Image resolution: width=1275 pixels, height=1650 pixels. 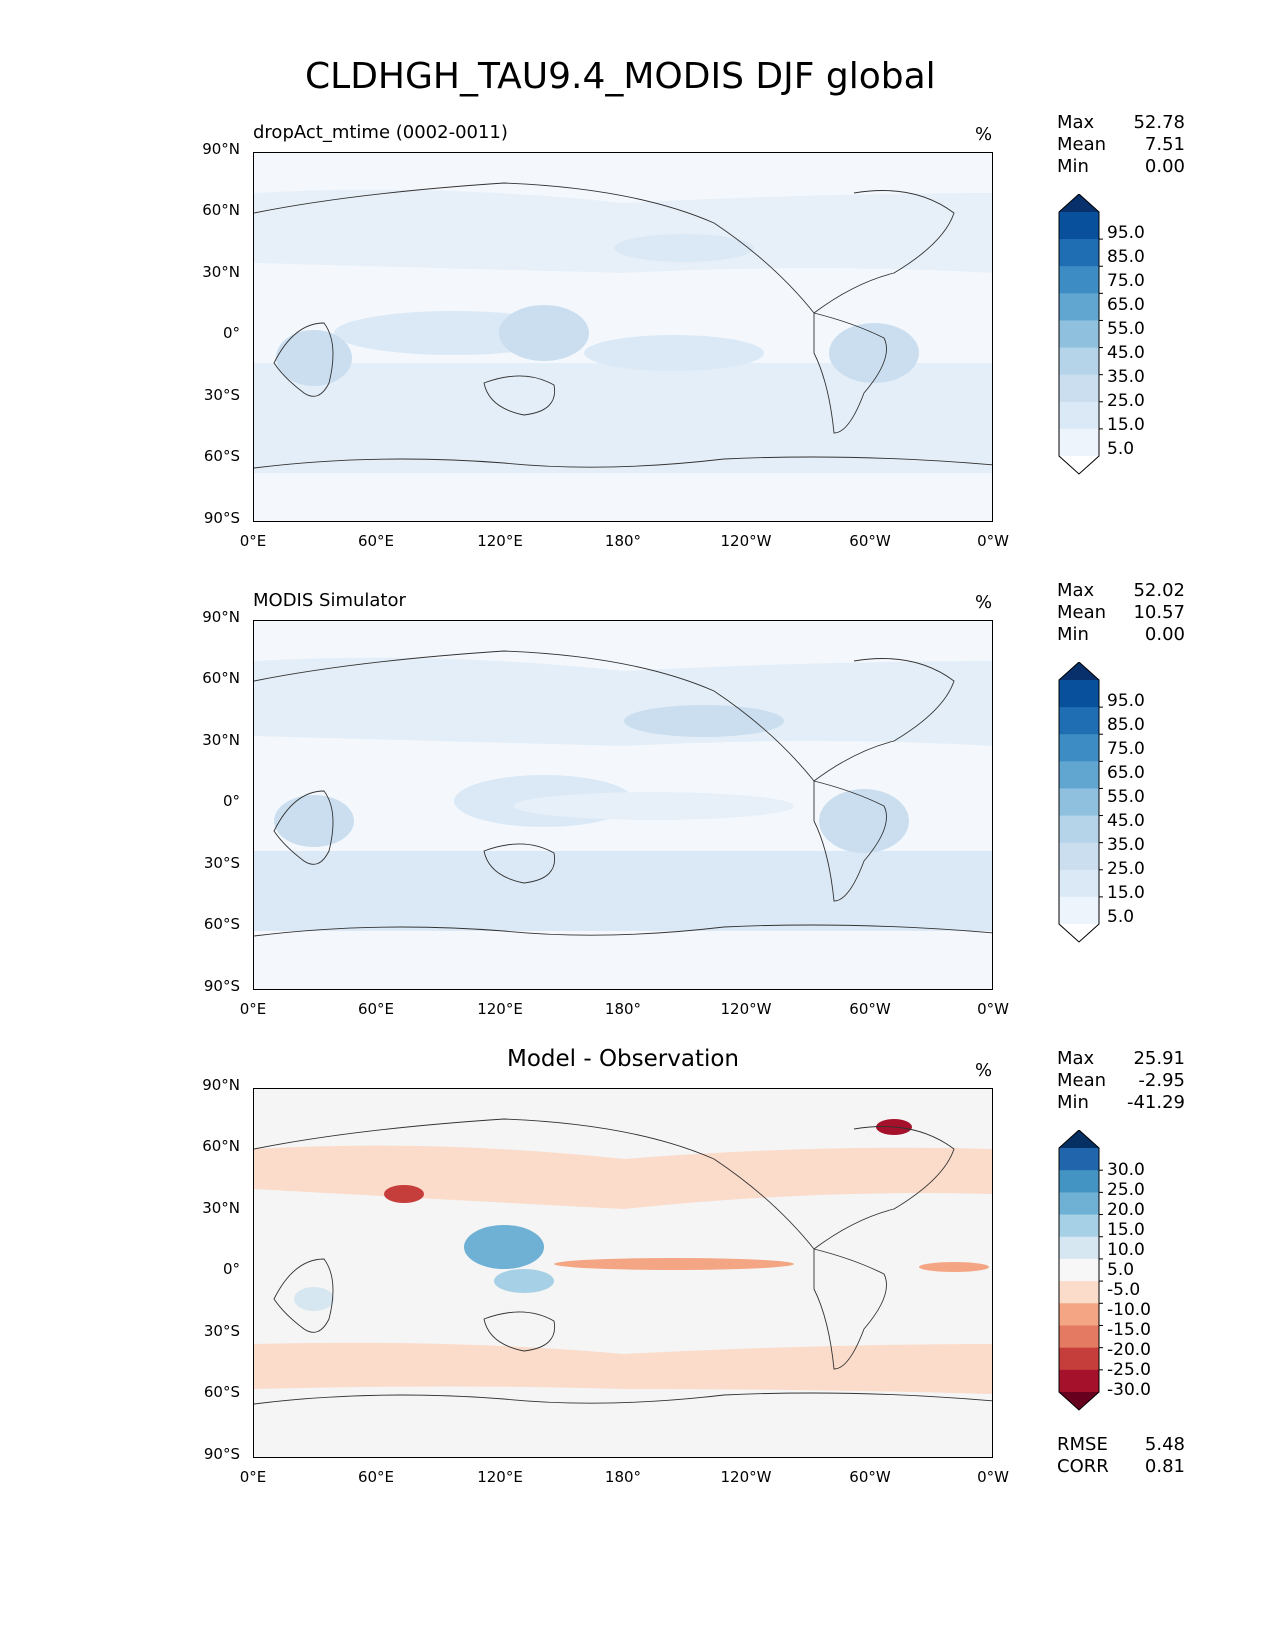 What do you see at coordinates (623, 1177) in the screenshot?
I see `northern-negative-band` at bounding box center [623, 1177].